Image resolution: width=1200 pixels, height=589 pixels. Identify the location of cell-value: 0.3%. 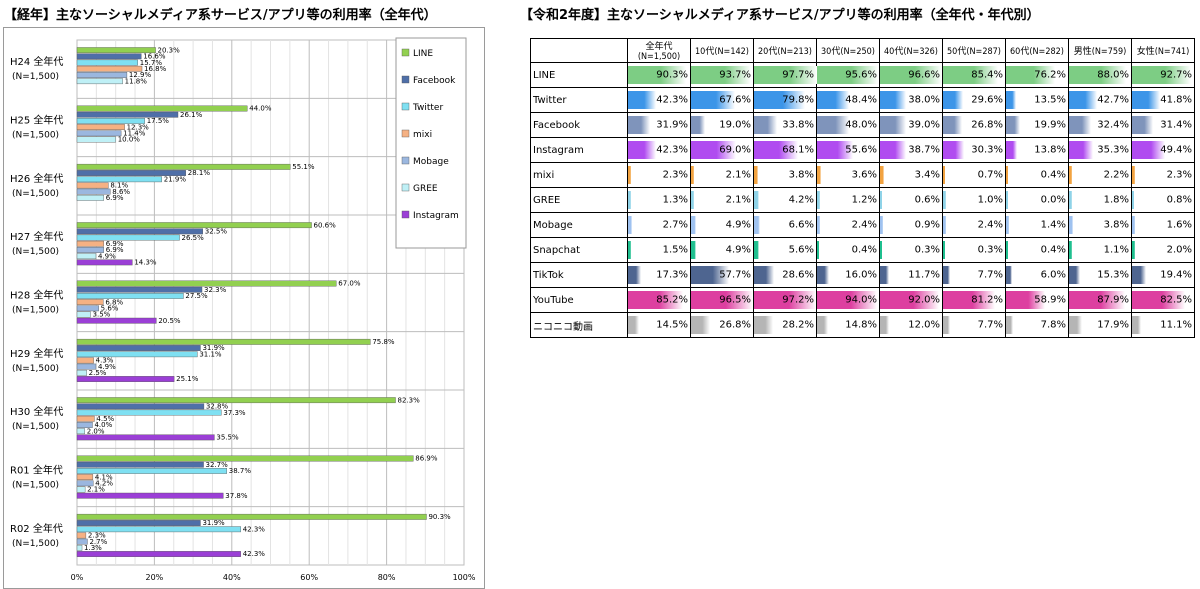
(990, 250).